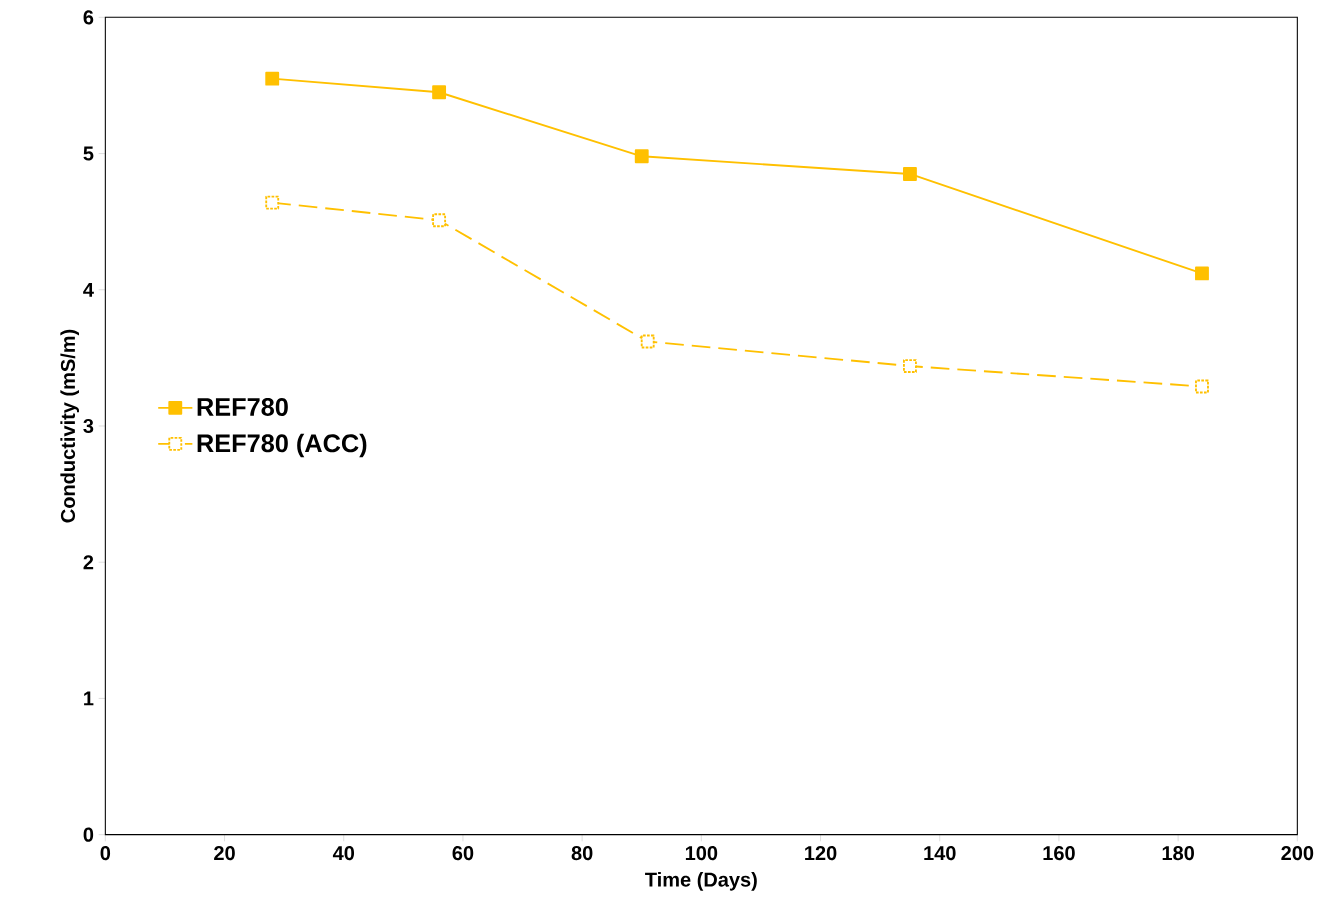 The width and height of the screenshot is (1324, 924). I want to click on x-axis-title: Time (Days), so click(701, 881).